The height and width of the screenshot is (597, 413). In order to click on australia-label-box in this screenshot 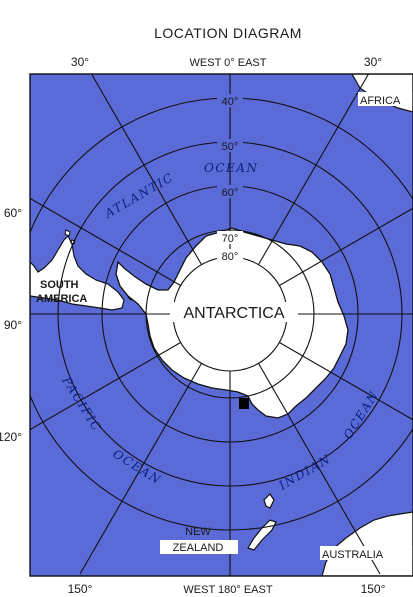, I will do `click(366, 553)`.